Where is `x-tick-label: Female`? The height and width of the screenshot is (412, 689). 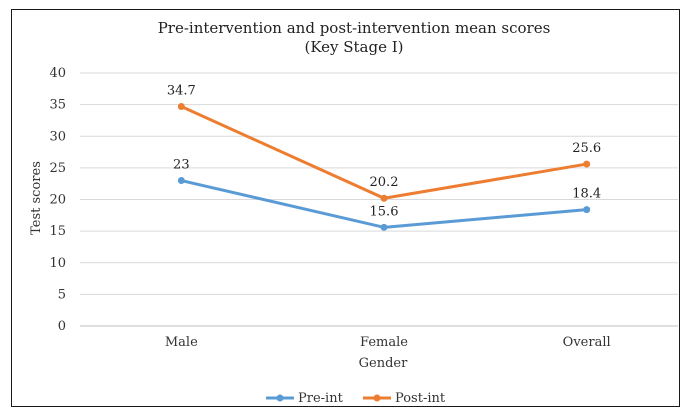
x-tick-label: Female is located at coordinates (384, 342).